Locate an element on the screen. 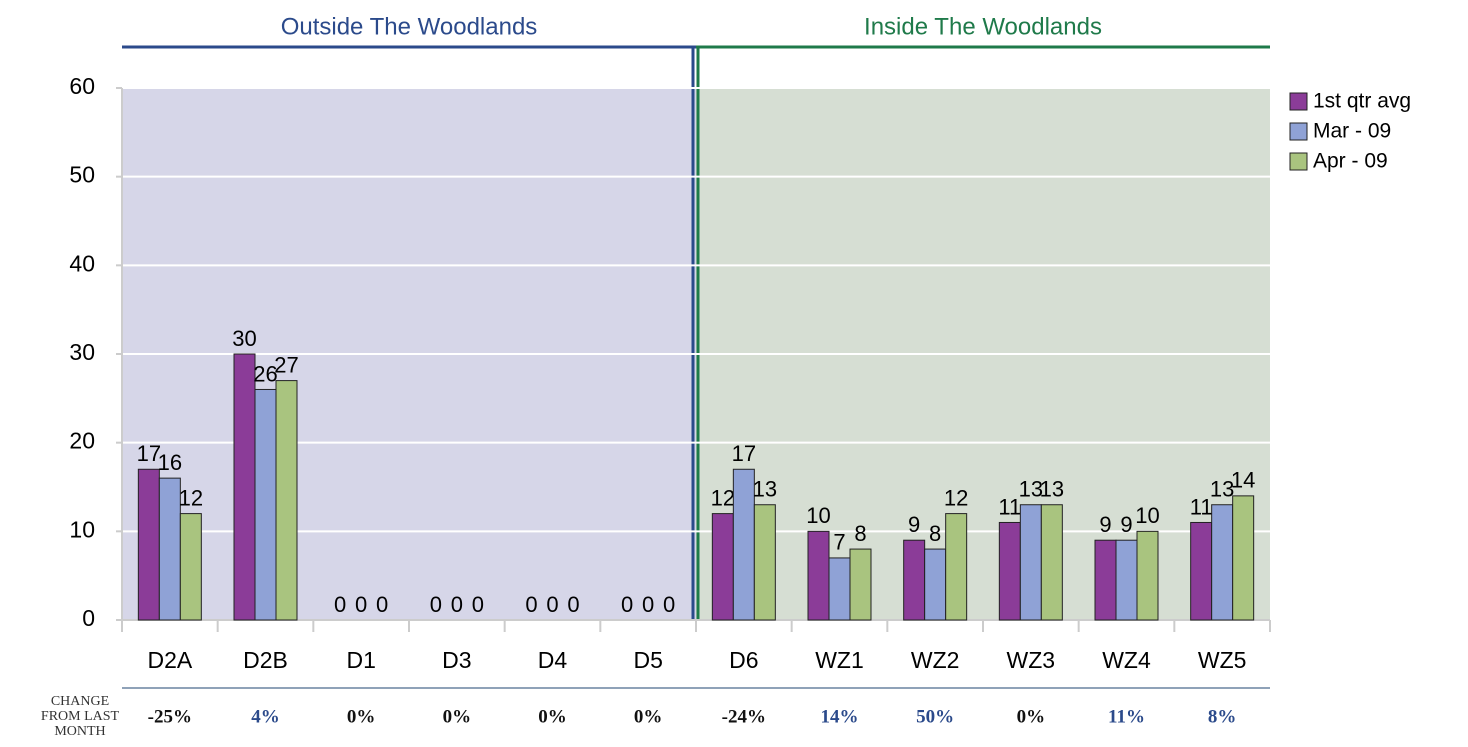  y-tick-label: 30 is located at coordinates (82, 352).